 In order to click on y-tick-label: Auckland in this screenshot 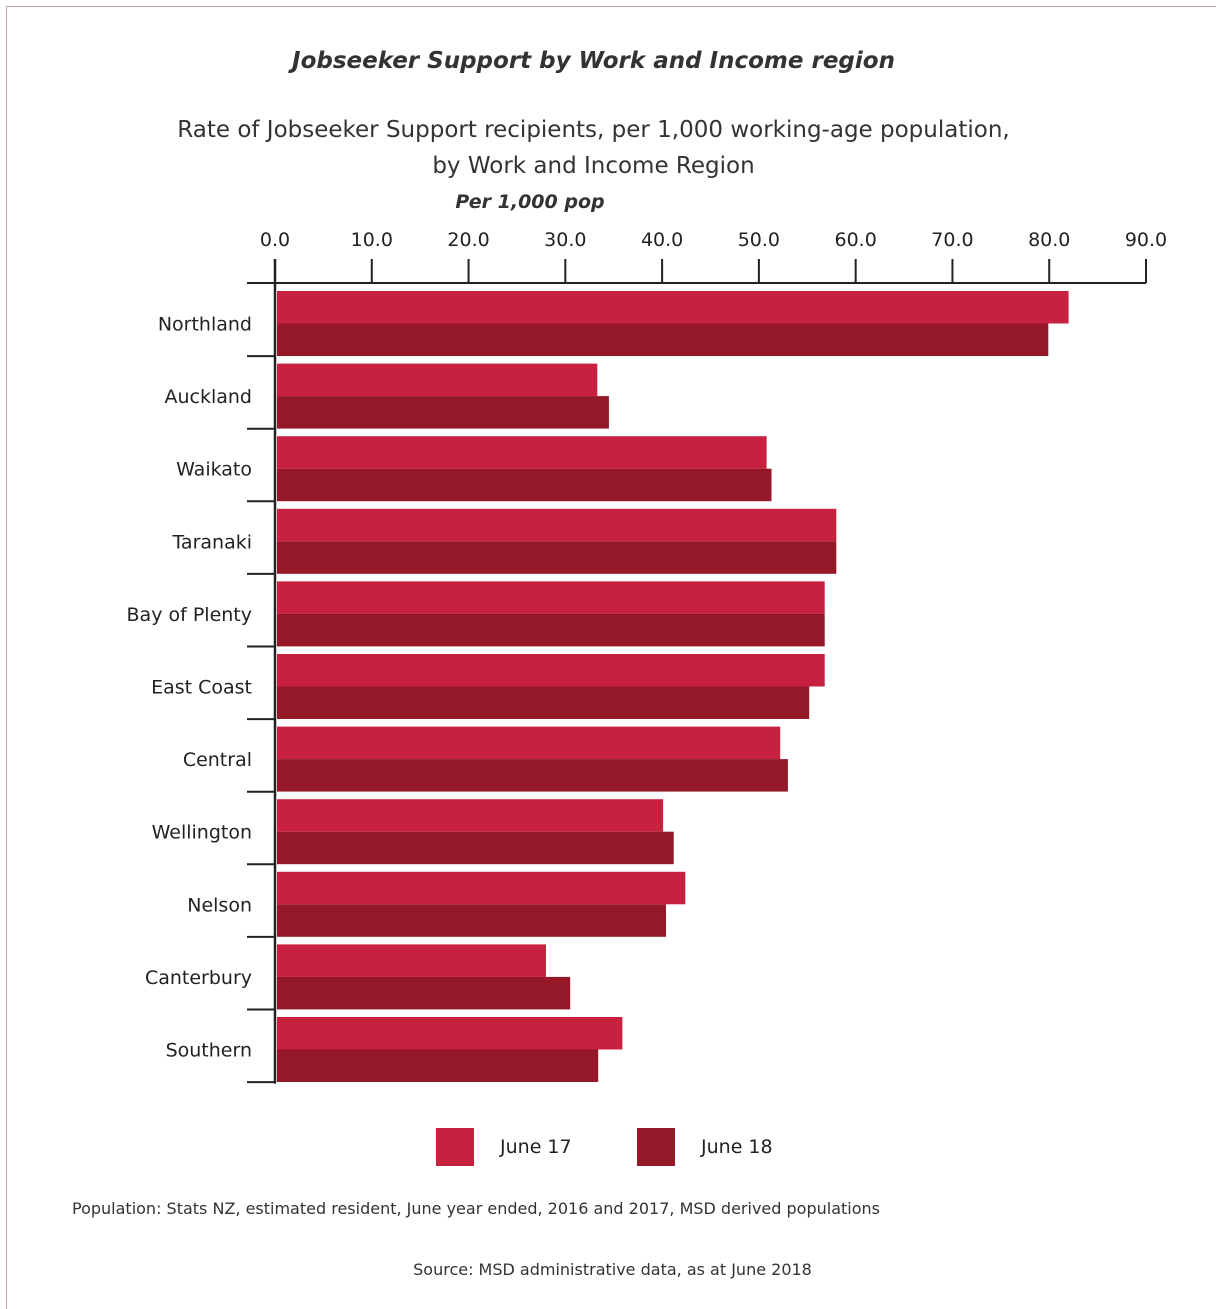, I will do `click(208, 397)`.